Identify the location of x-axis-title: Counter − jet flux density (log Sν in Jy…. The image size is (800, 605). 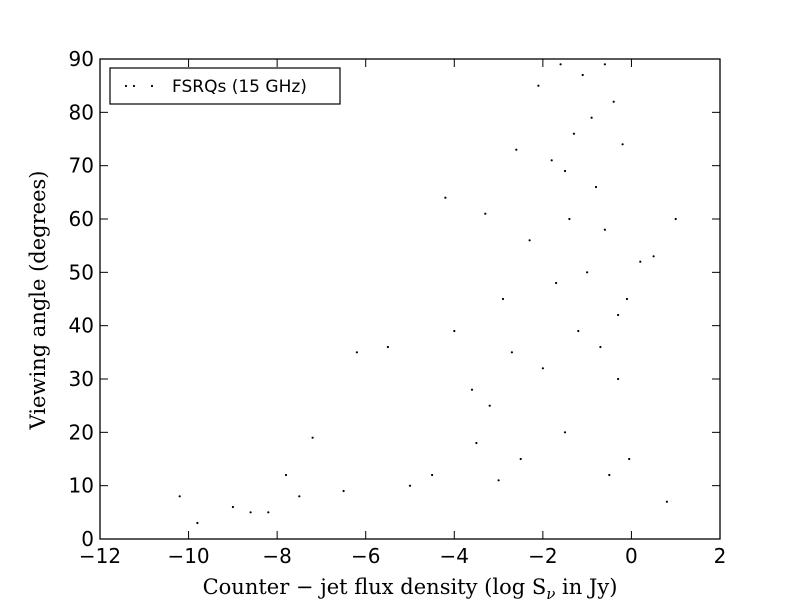
(410, 587).